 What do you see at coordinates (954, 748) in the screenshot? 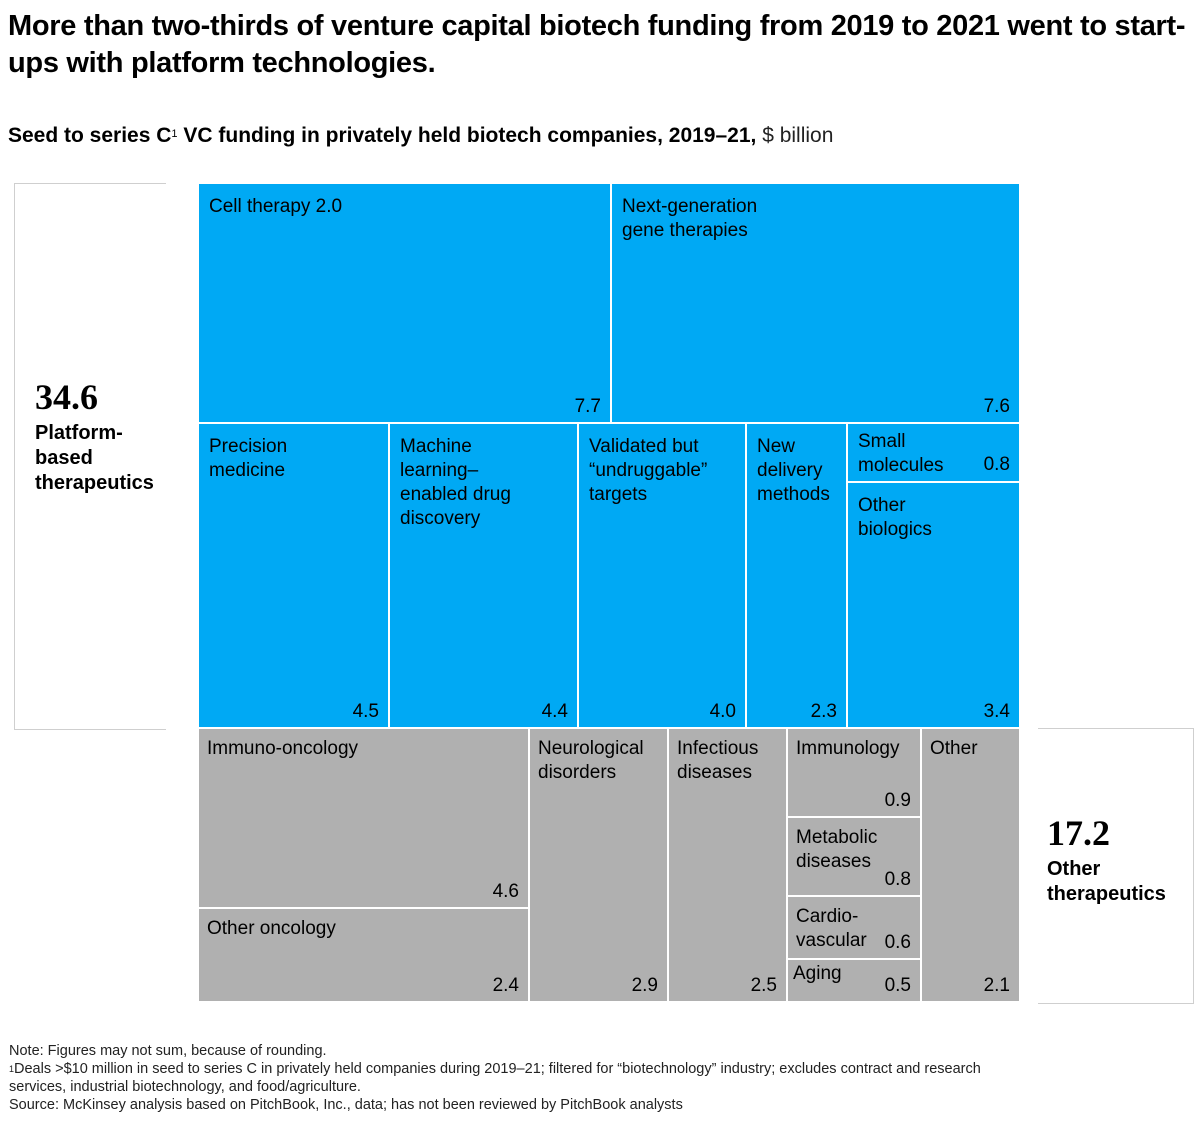
I see `cell-label: Other` at bounding box center [954, 748].